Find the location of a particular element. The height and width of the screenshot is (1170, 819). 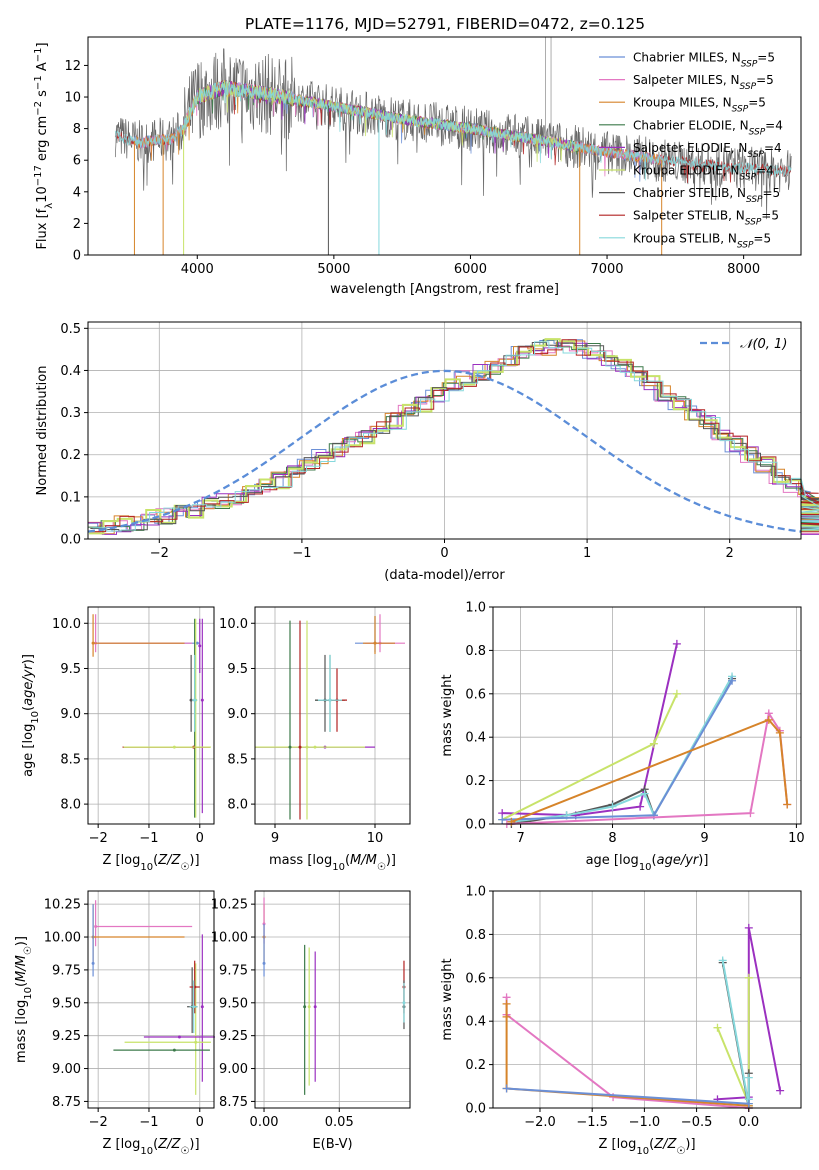

legend-name: Chabrier ELODIE, N is located at coordinates (691, 125).